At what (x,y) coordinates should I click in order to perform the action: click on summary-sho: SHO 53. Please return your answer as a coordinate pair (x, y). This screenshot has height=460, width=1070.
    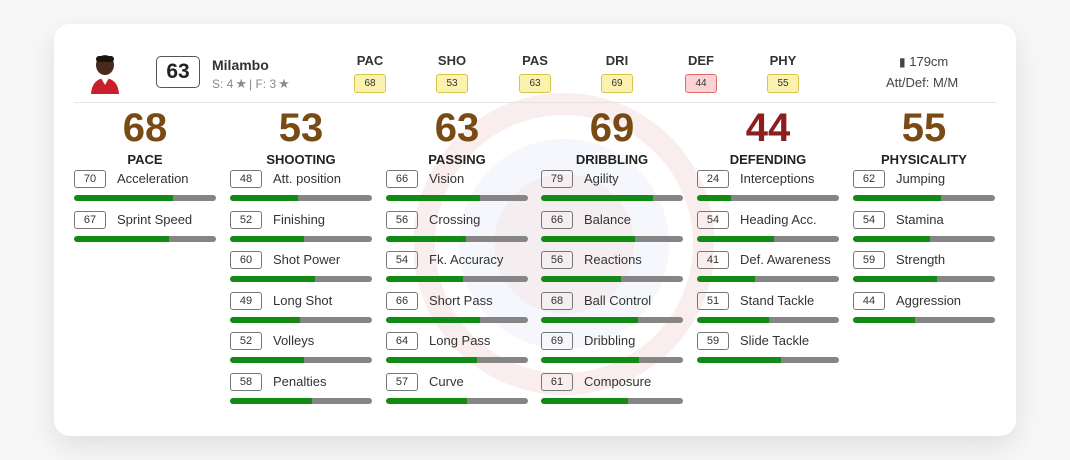
    Looking at the image, I should click on (452, 73).